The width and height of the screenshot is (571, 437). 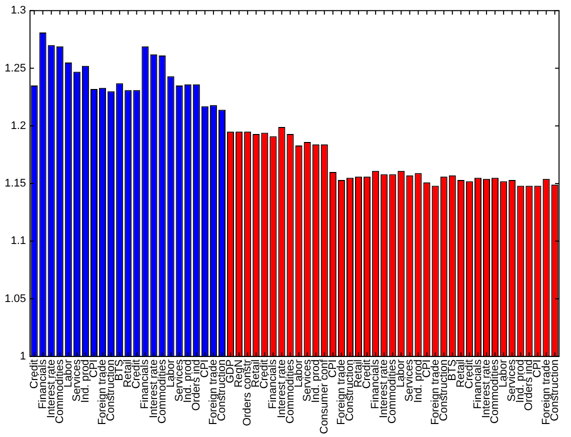 What do you see at coordinates (18, 126) in the screenshot?
I see `y-tick-label: 1.2` at bounding box center [18, 126].